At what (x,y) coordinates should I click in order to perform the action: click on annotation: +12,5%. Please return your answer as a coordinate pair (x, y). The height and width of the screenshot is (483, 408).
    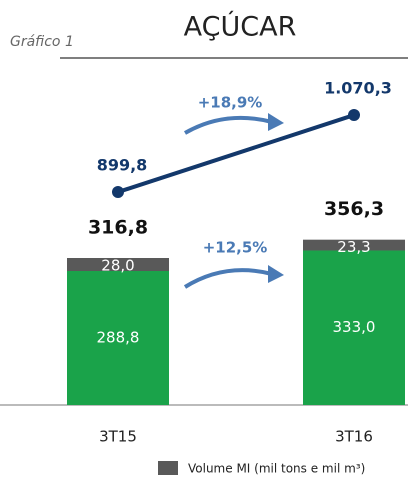
    Looking at the image, I should click on (235, 248).